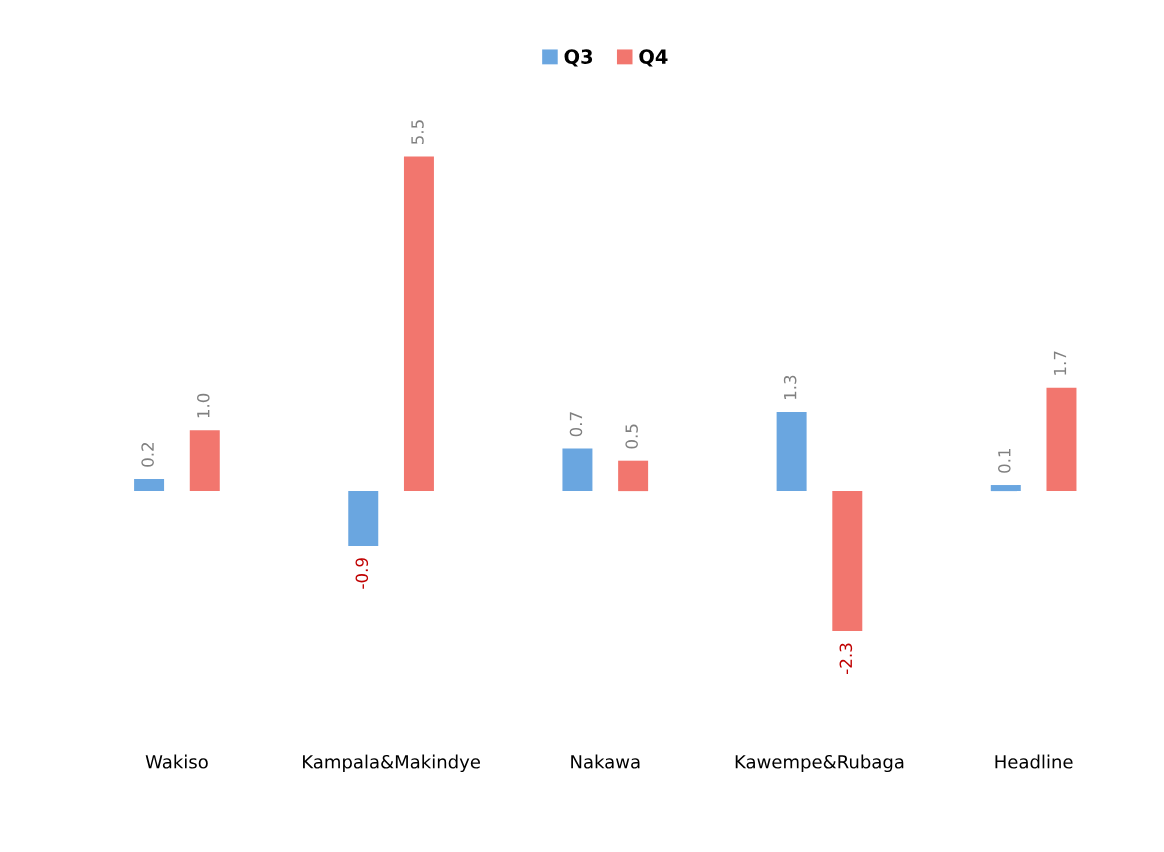  I want to click on data-label: 1.7, so click(1060, 363).